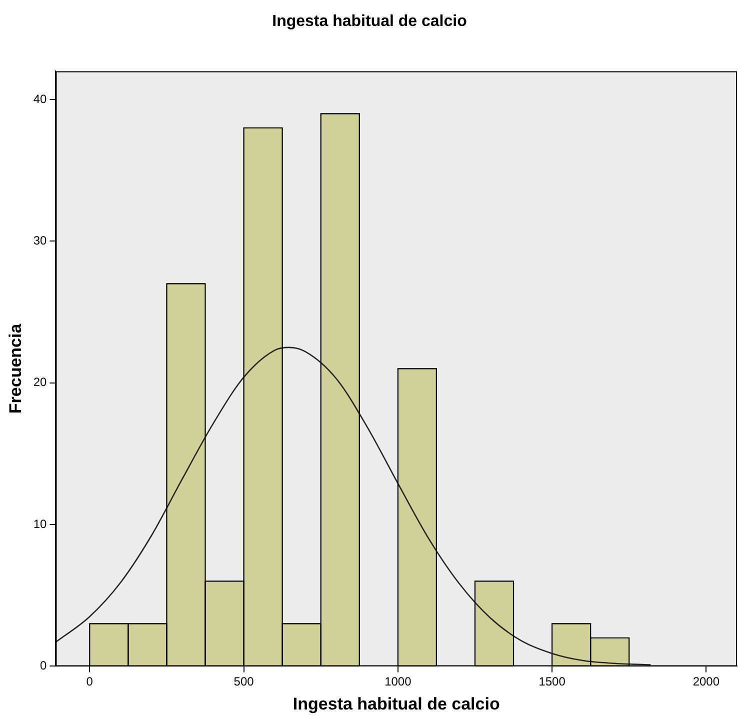 Image resolution: width=738 pixels, height=723 pixels. I want to click on chart-title: Ingesta habitual de calcio, so click(370, 21).